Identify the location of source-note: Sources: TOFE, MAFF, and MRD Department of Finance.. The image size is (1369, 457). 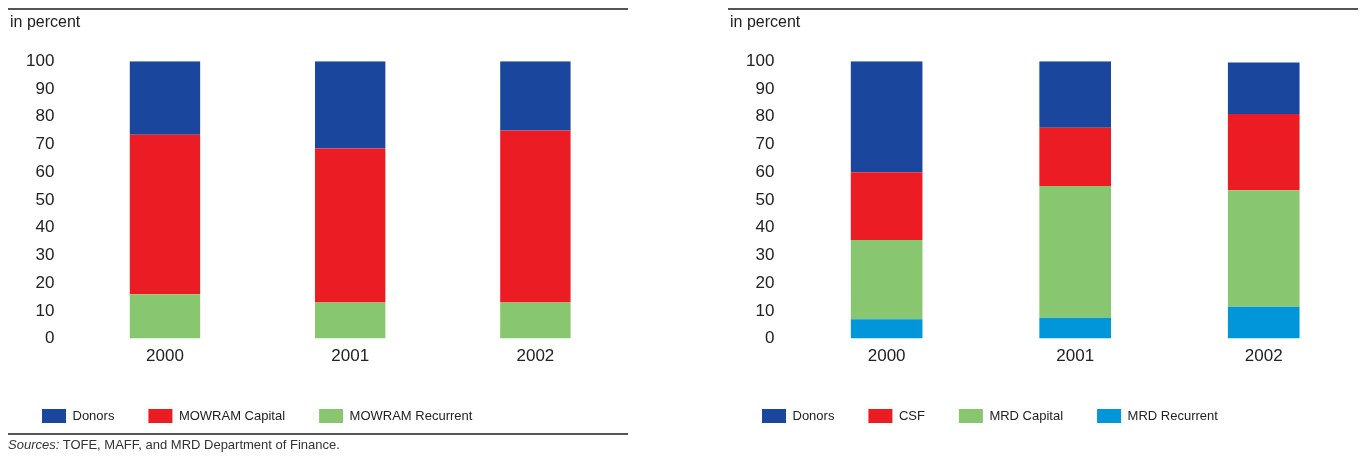
(318, 442).